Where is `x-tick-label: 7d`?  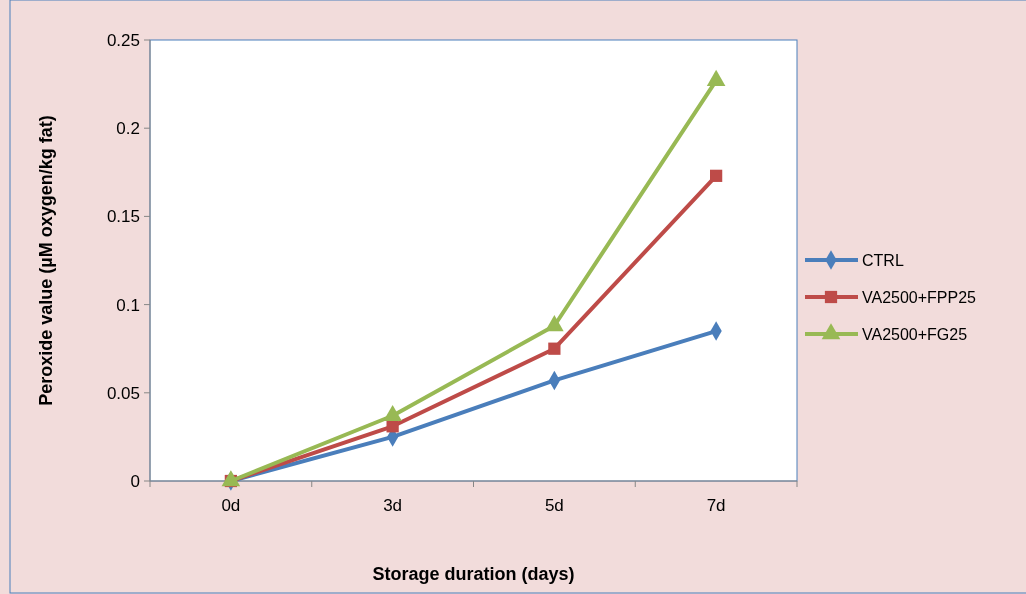 x-tick-label: 7d is located at coordinates (716, 505).